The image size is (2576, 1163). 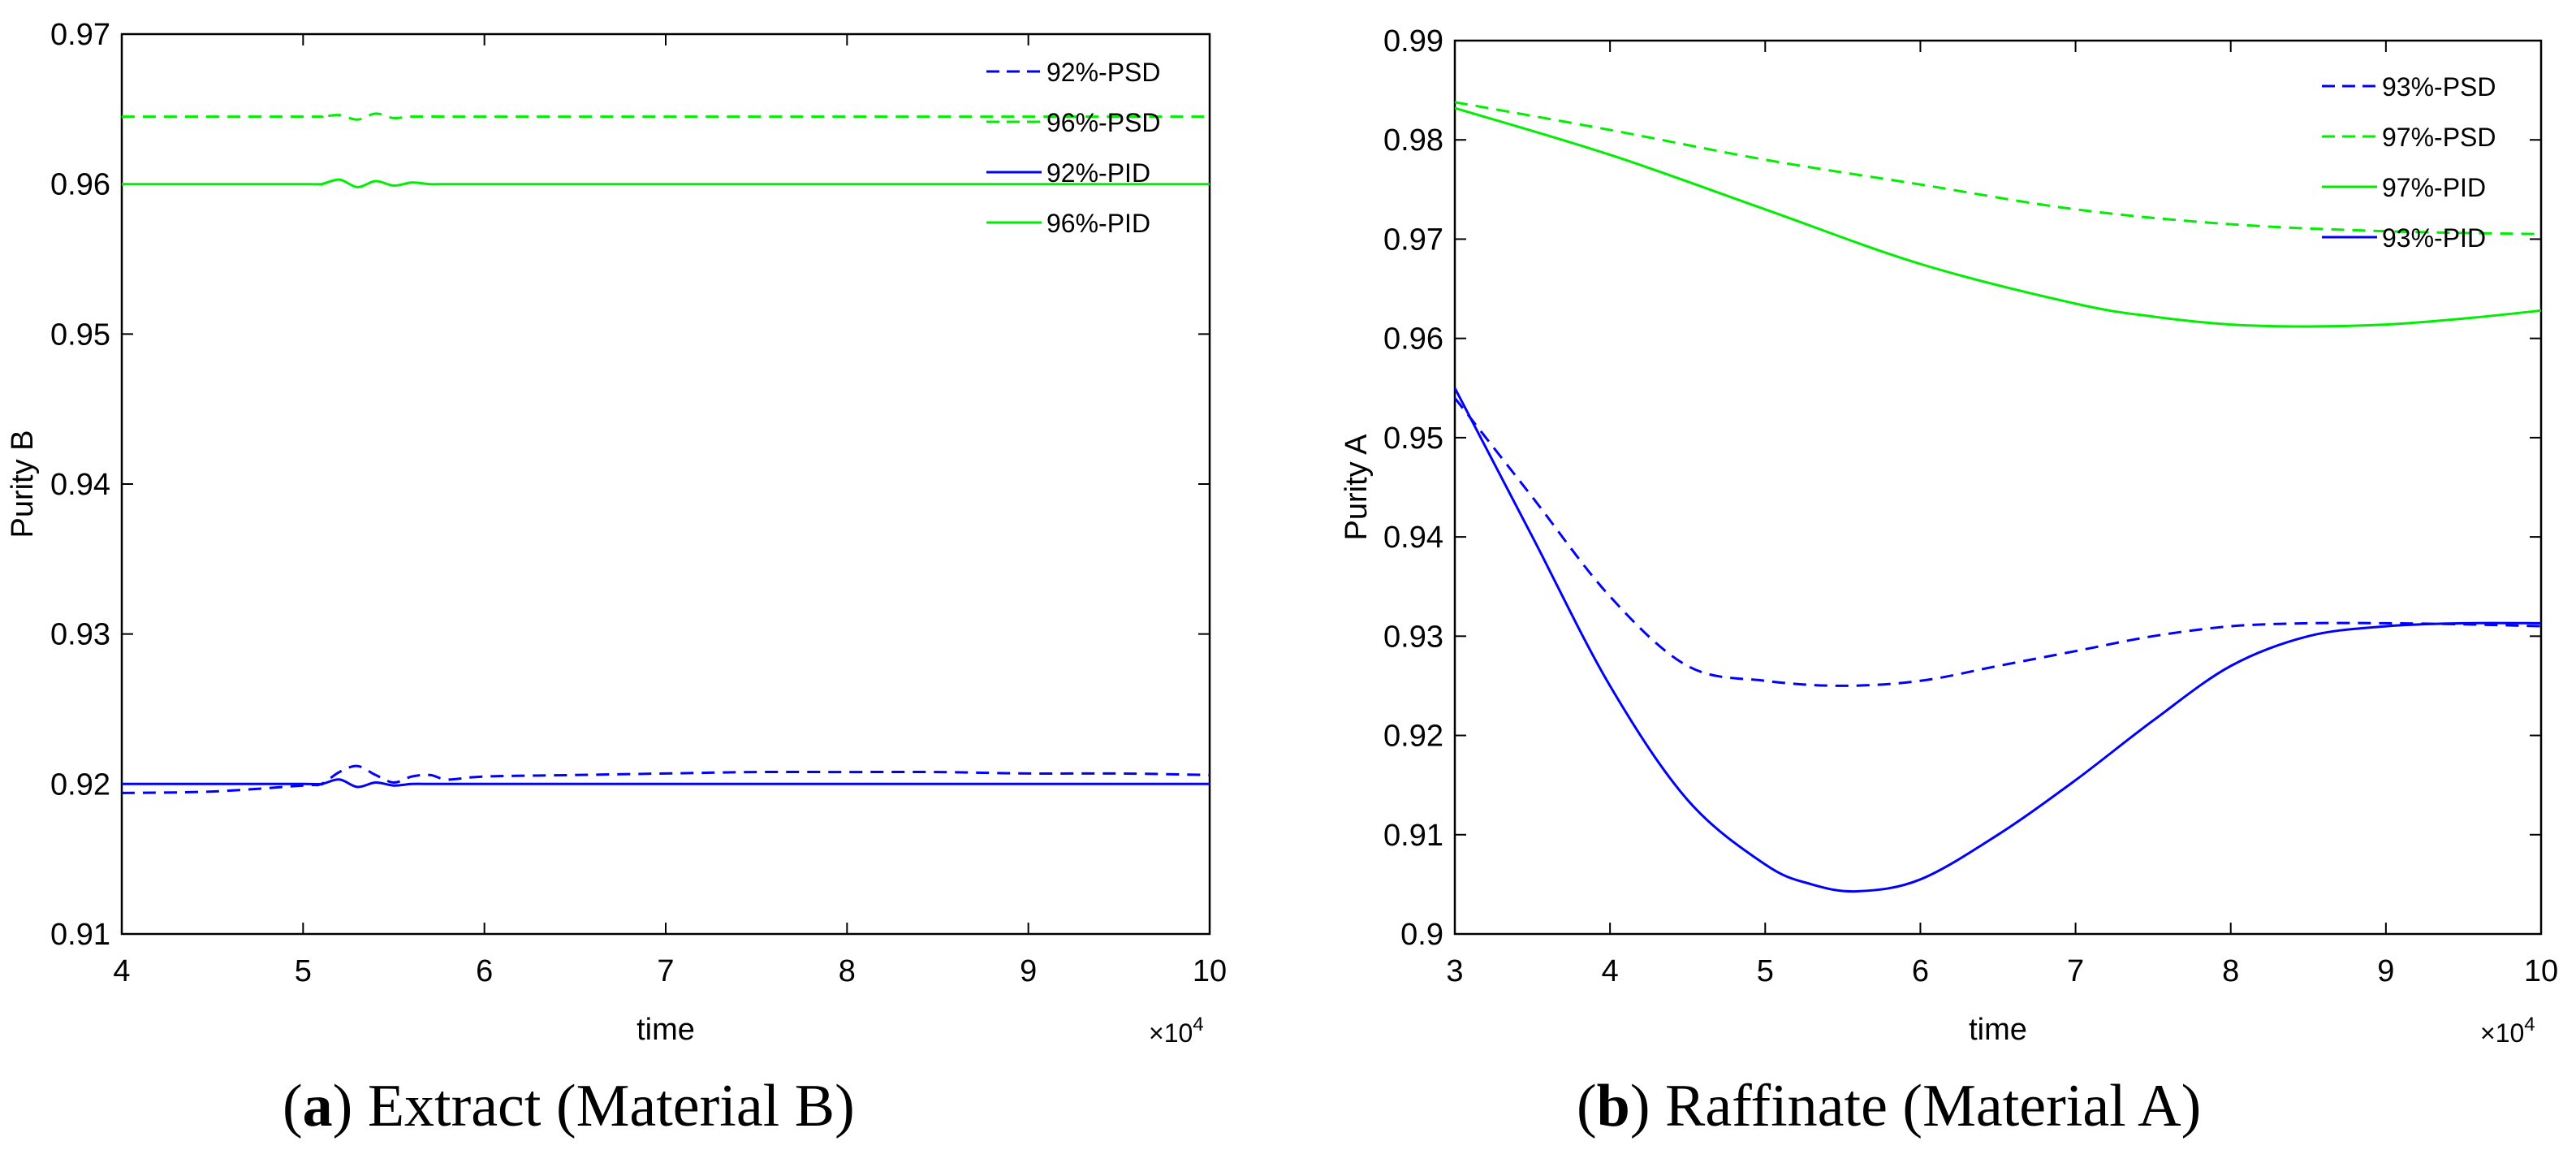 I want to click on c1-x-tick-label-4: 8, so click(x=847, y=971).